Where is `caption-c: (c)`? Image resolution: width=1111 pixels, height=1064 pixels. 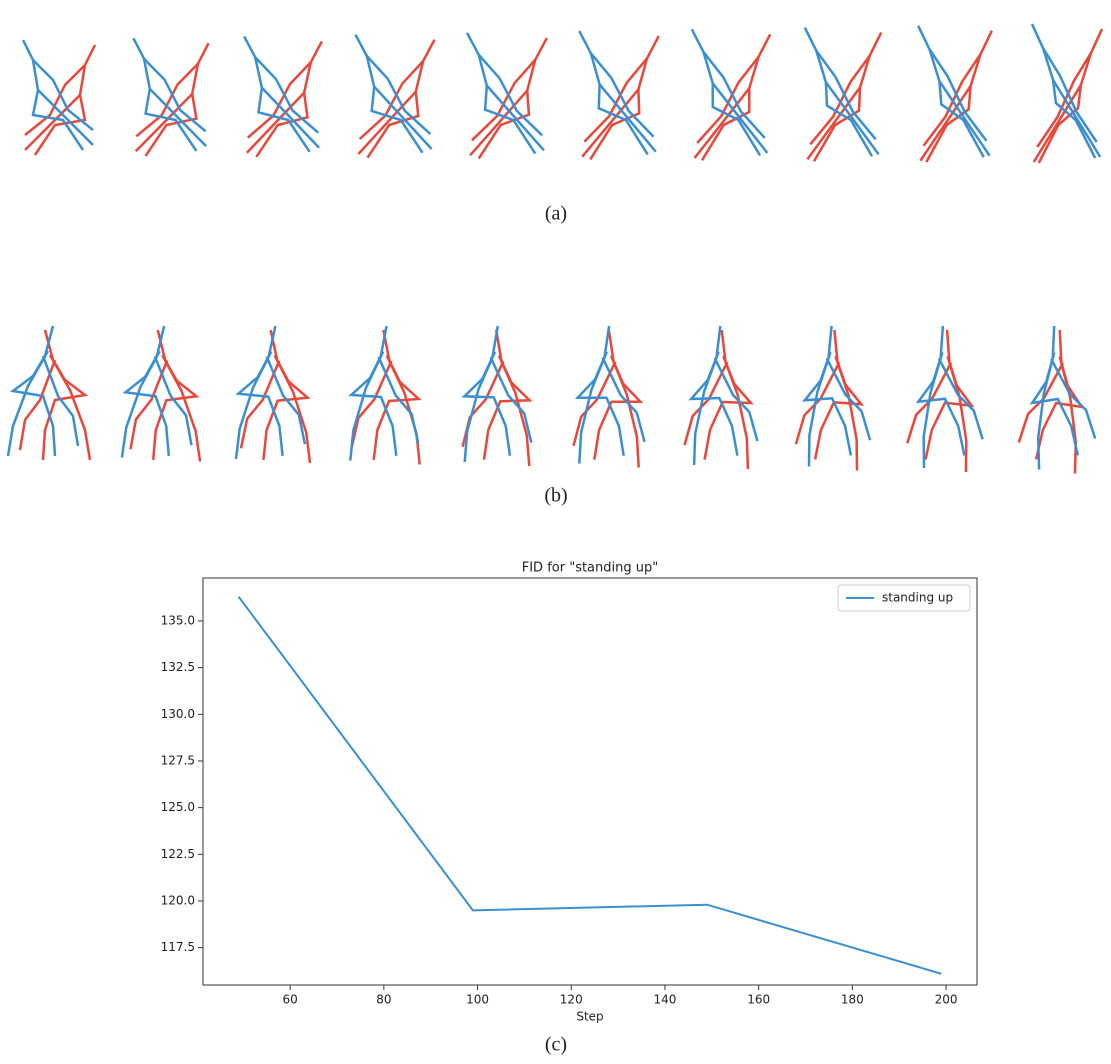
caption-c: (c) is located at coordinates (556, 1045).